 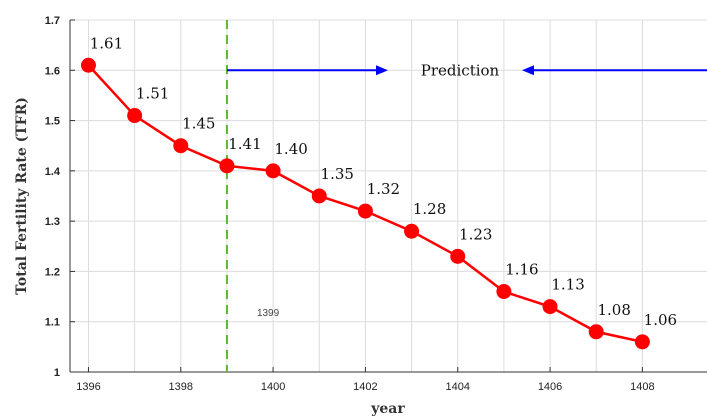 I want to click on data-label: 1.45, so click(x=198, y=124).